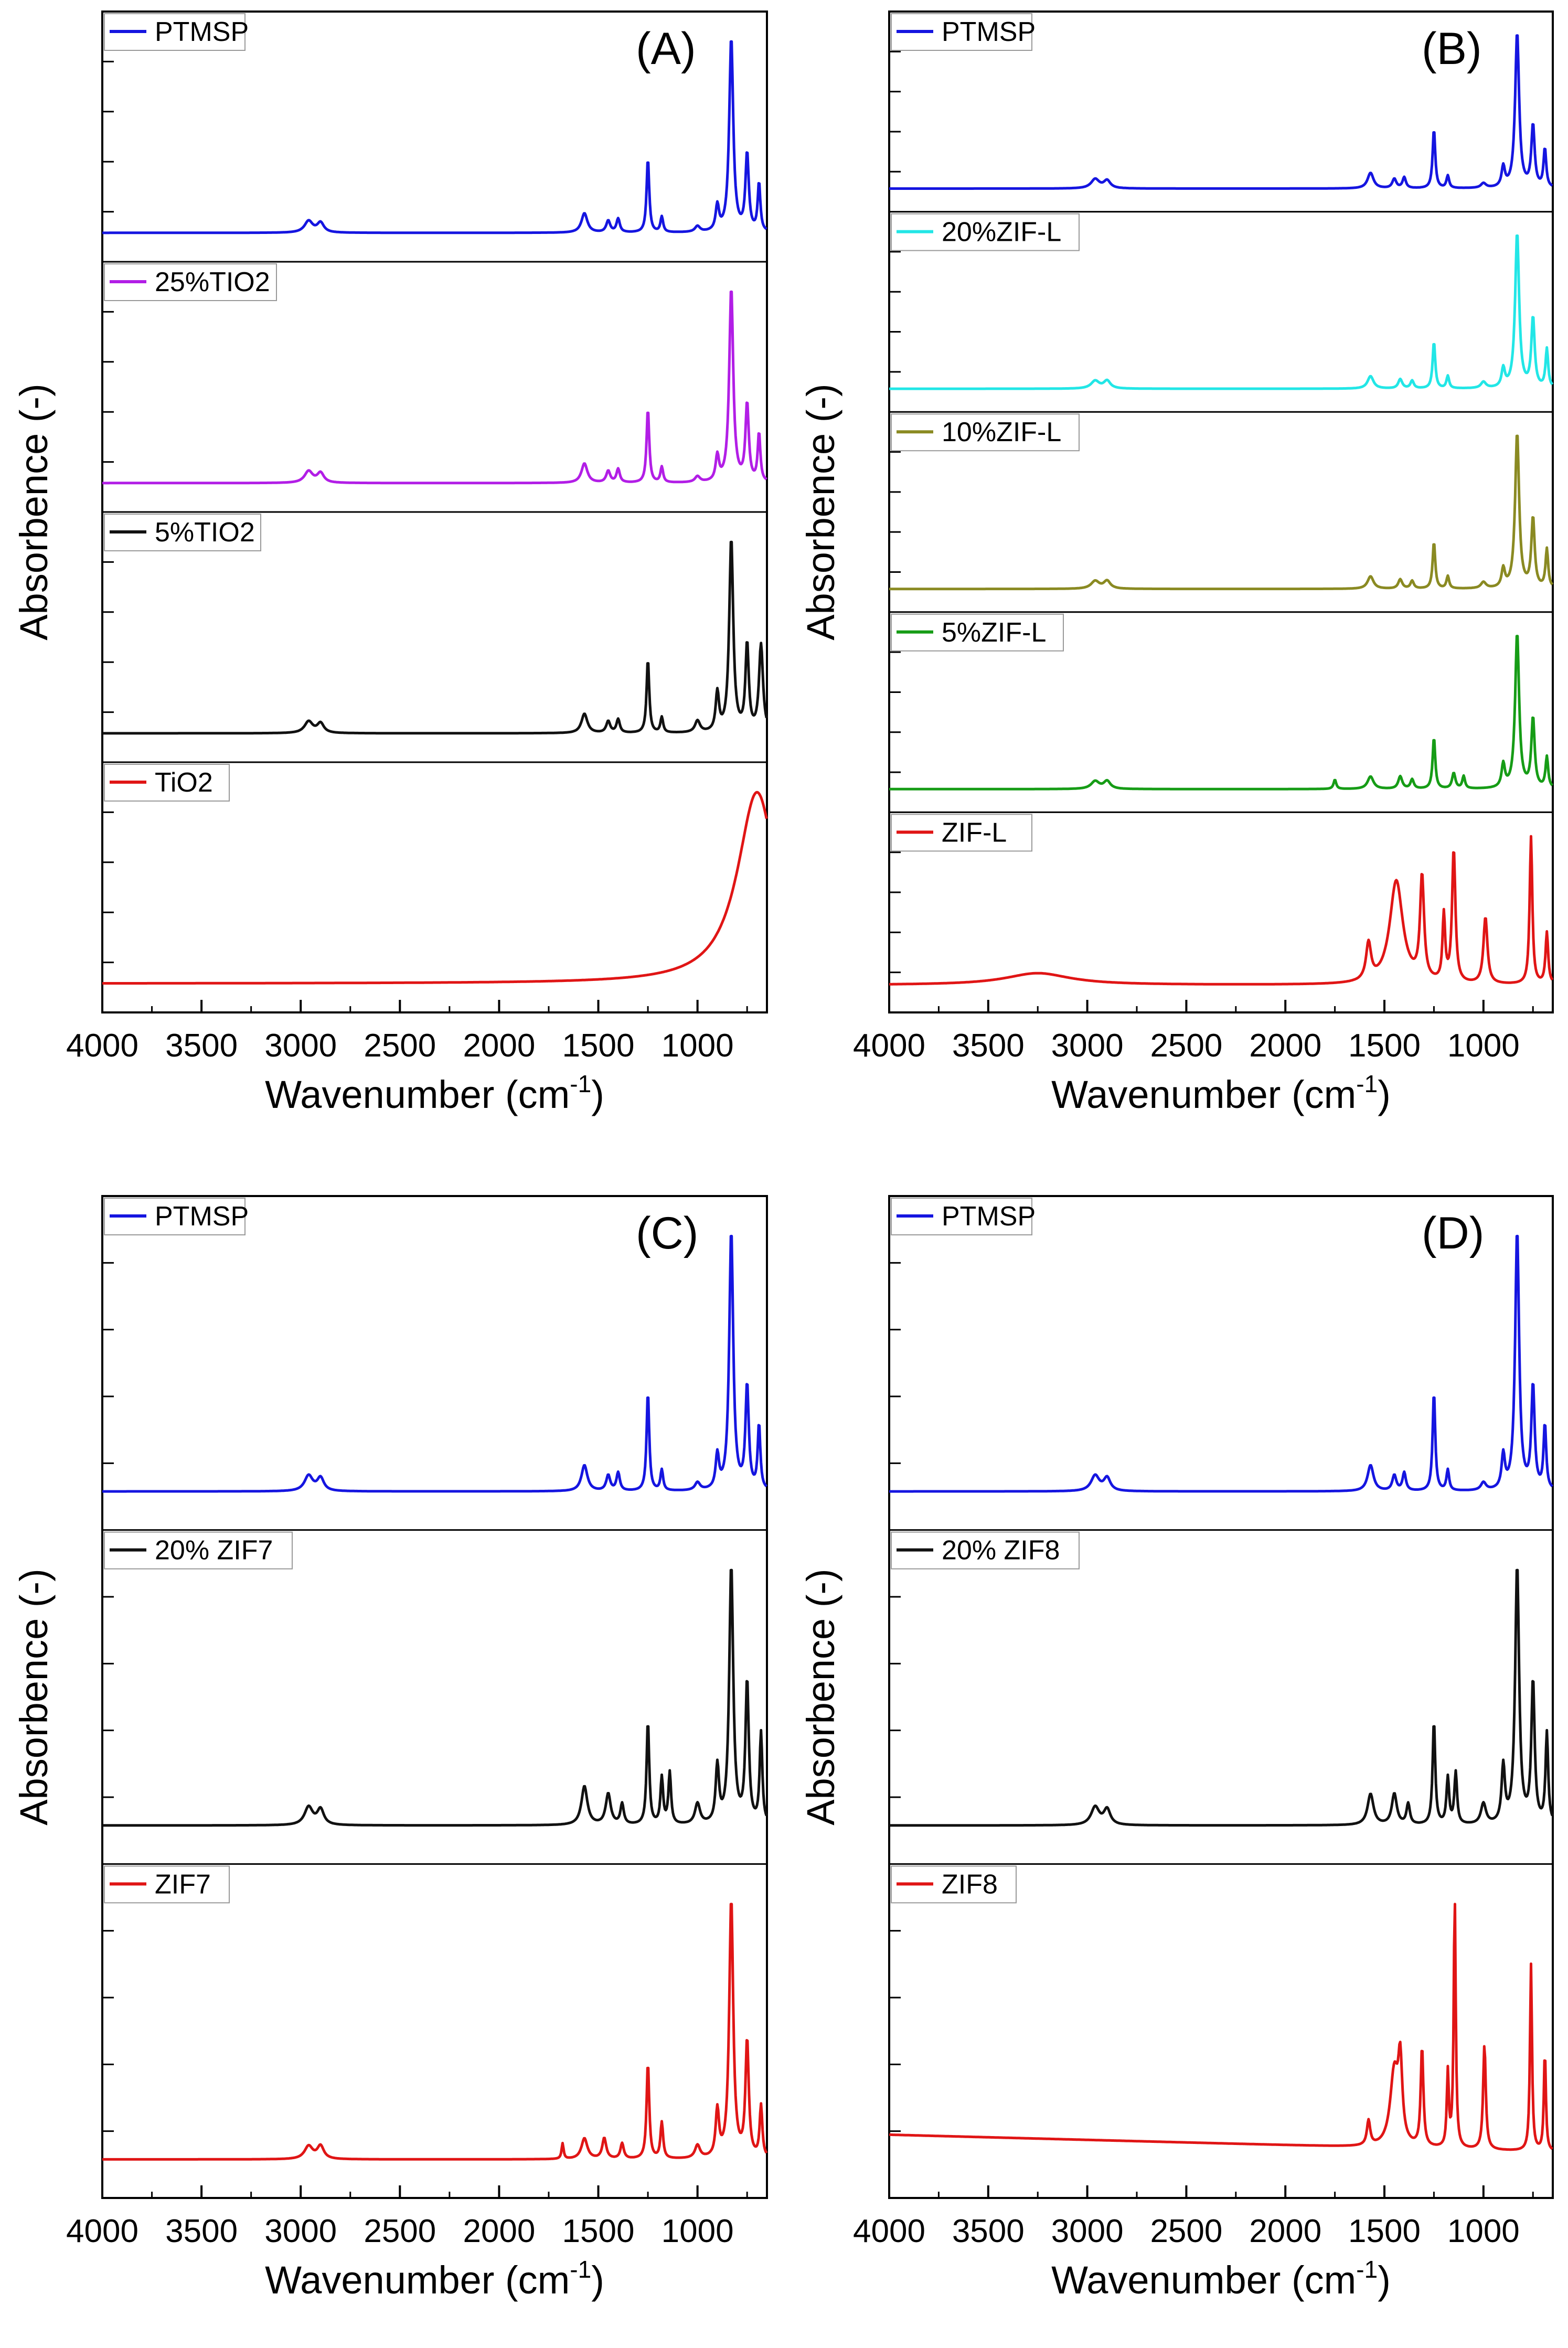  Describe the element at coordinates (985, 432) in the screenshot. I see `legend-entry: 10%ZIF-L` at that location.